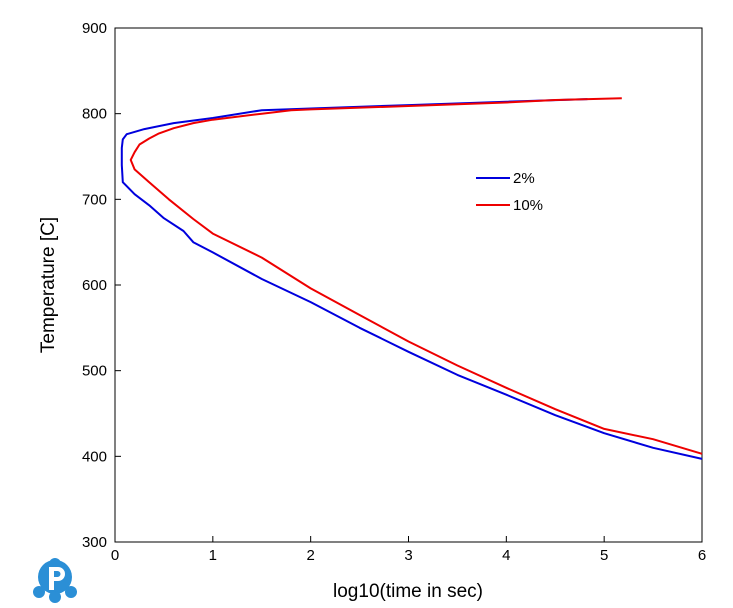 This screenshot has width=733, height=608. Describe the element at coordinates (94, 114) in the screenshot. I see `y-tick-label: 800` at that location.